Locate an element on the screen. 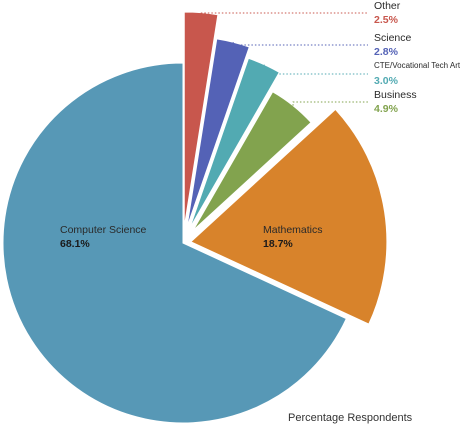 The image size is (460, 429). slice-value-cte-vocational-tech-arts: 3.0% is located at coordinates (386, 81).